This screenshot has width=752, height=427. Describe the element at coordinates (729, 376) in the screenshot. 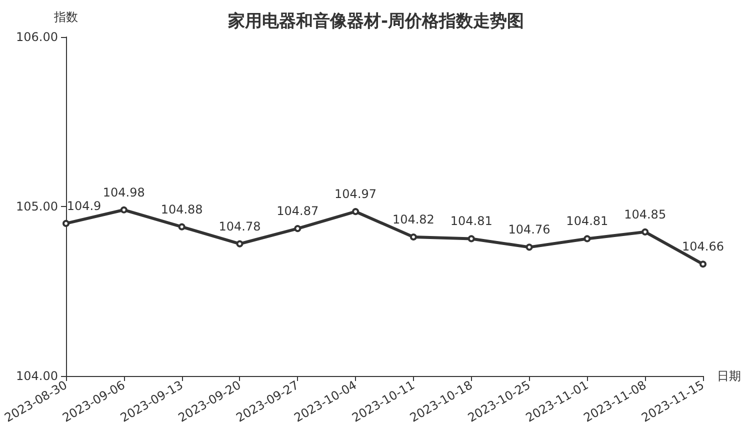

I see `x-axis-title: 日期` at that location.